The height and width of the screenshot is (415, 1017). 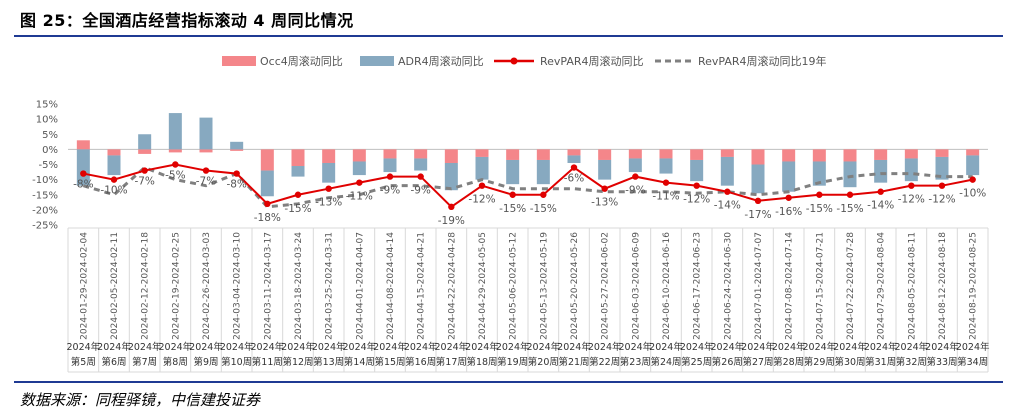 What do you see at coordinates (441, 61) in the screenshot?
I see `legend-label: ADR4周滚动同比` at bounding box center [441, 61].